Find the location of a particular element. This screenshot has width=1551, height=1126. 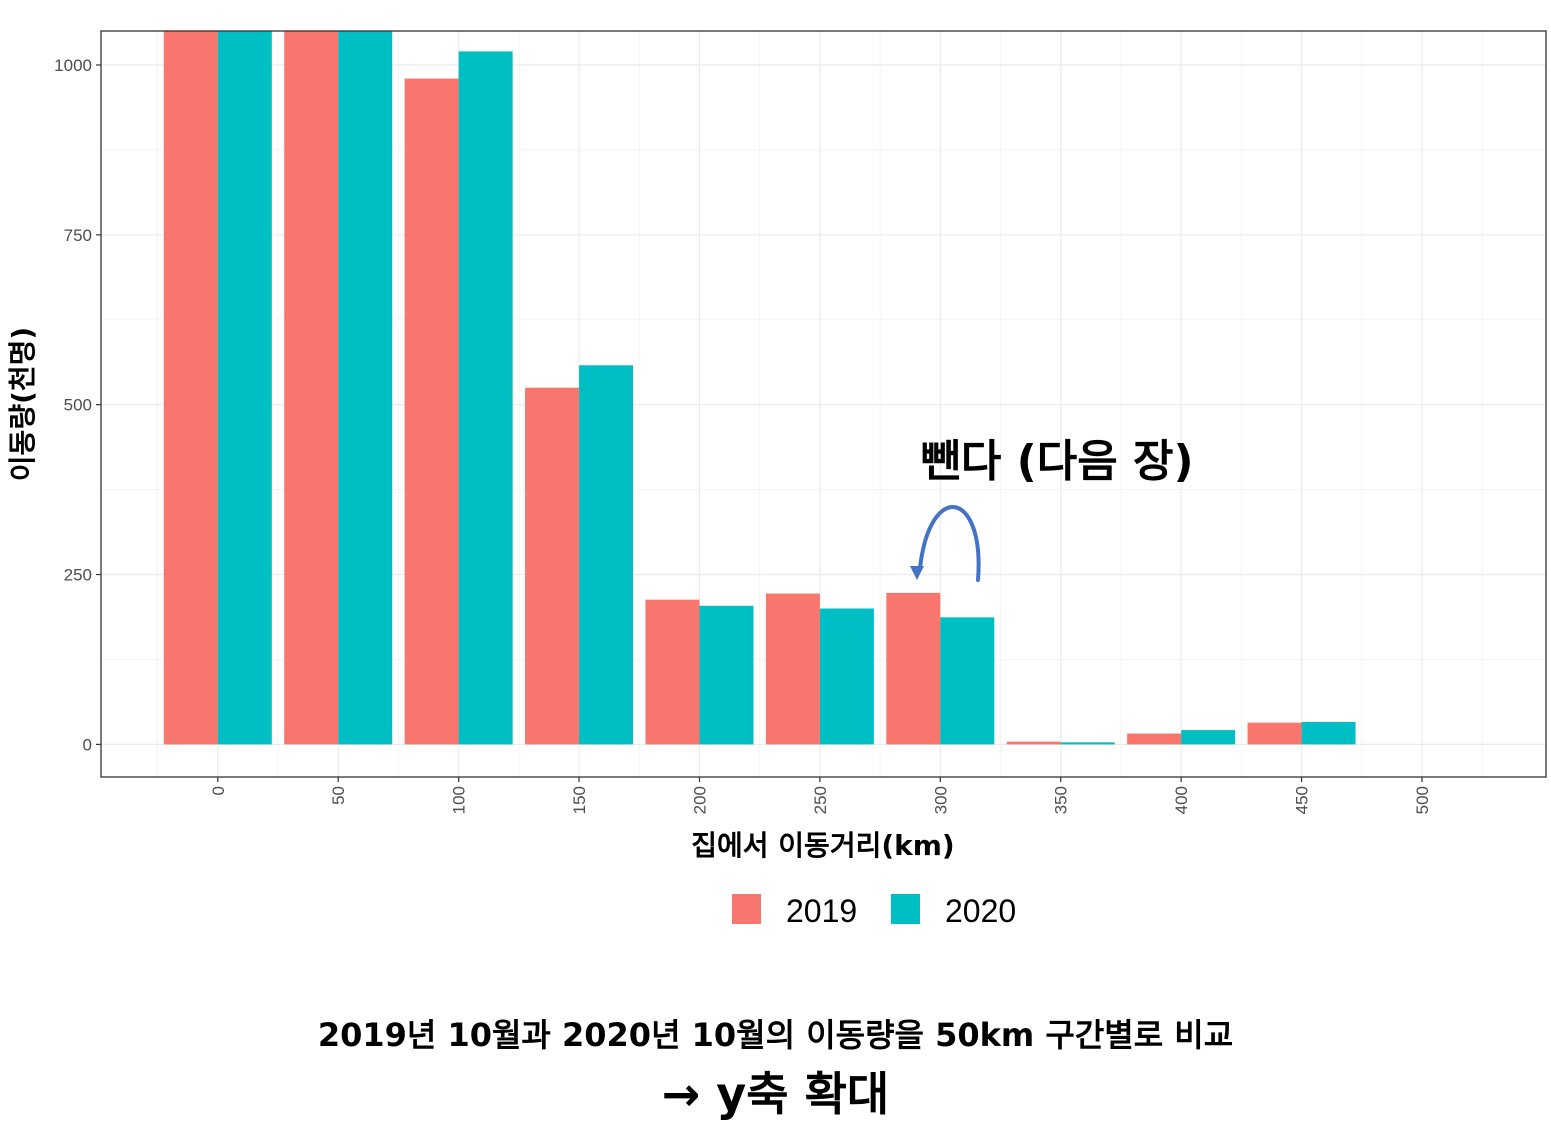

y-axis: 0 250 500 750 1000 is located at coordinates (77, 405).